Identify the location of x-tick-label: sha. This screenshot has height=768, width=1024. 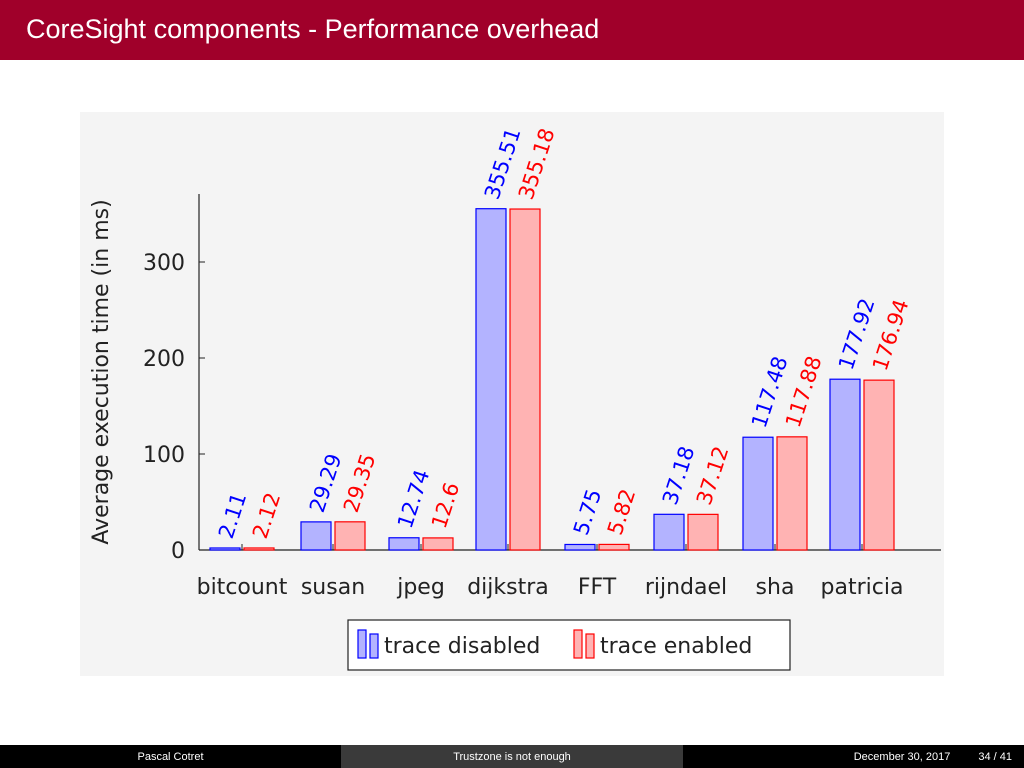
(775, 587).